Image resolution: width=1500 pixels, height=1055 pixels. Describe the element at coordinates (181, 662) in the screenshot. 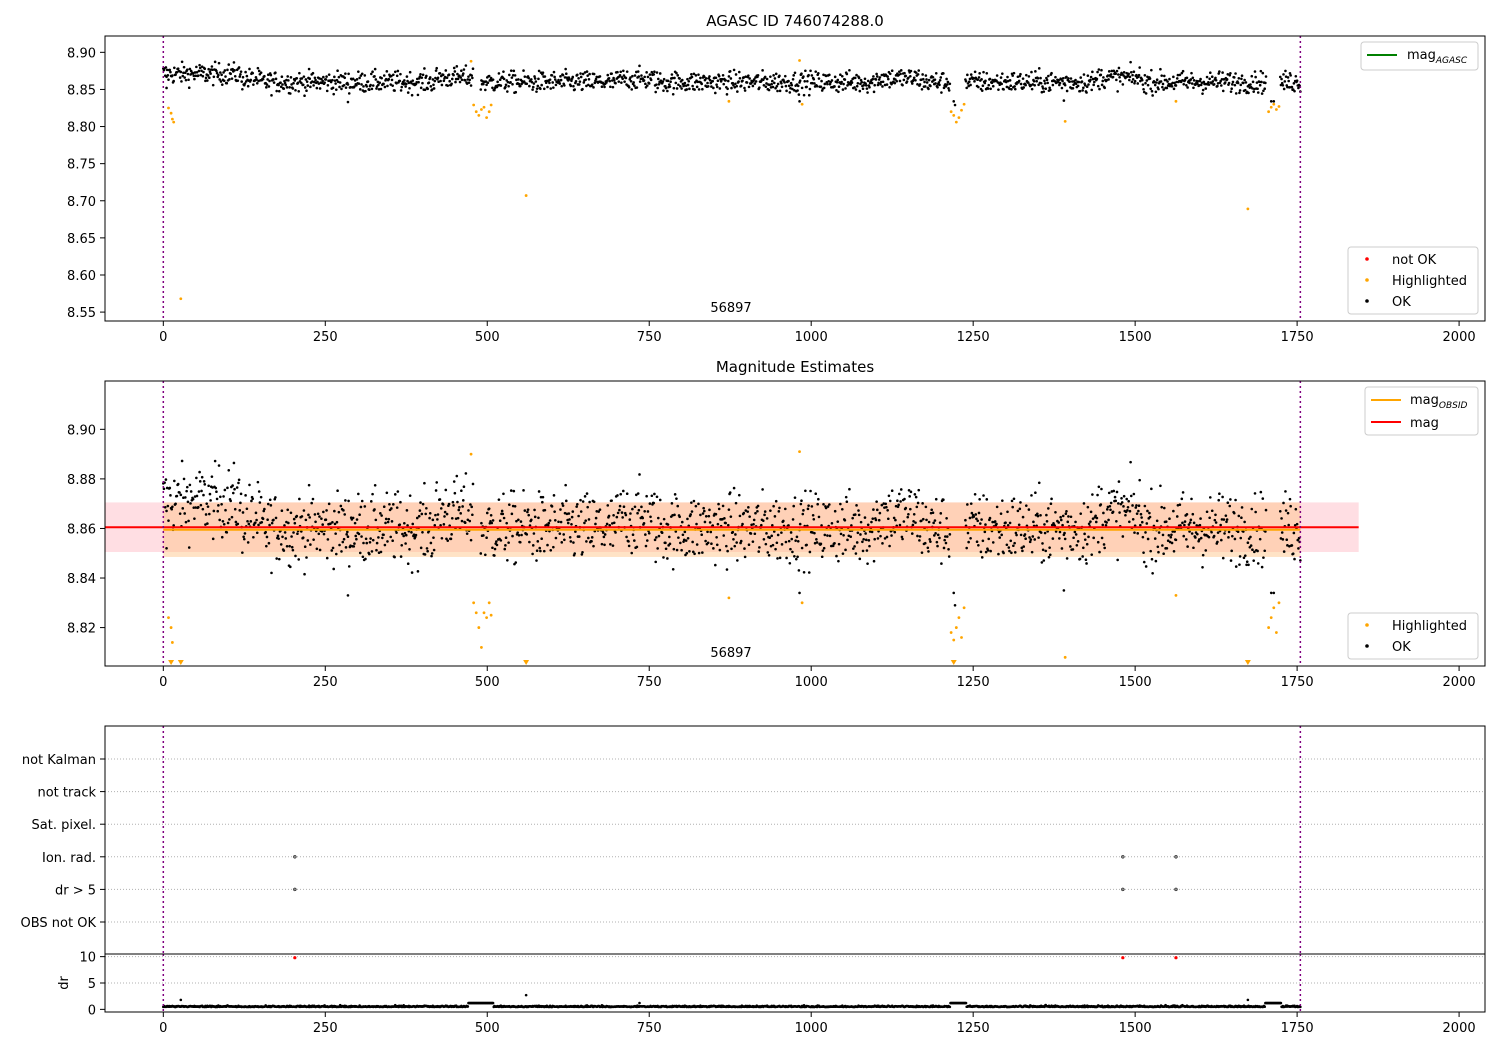

I see `clipped-low-marker` at that location.